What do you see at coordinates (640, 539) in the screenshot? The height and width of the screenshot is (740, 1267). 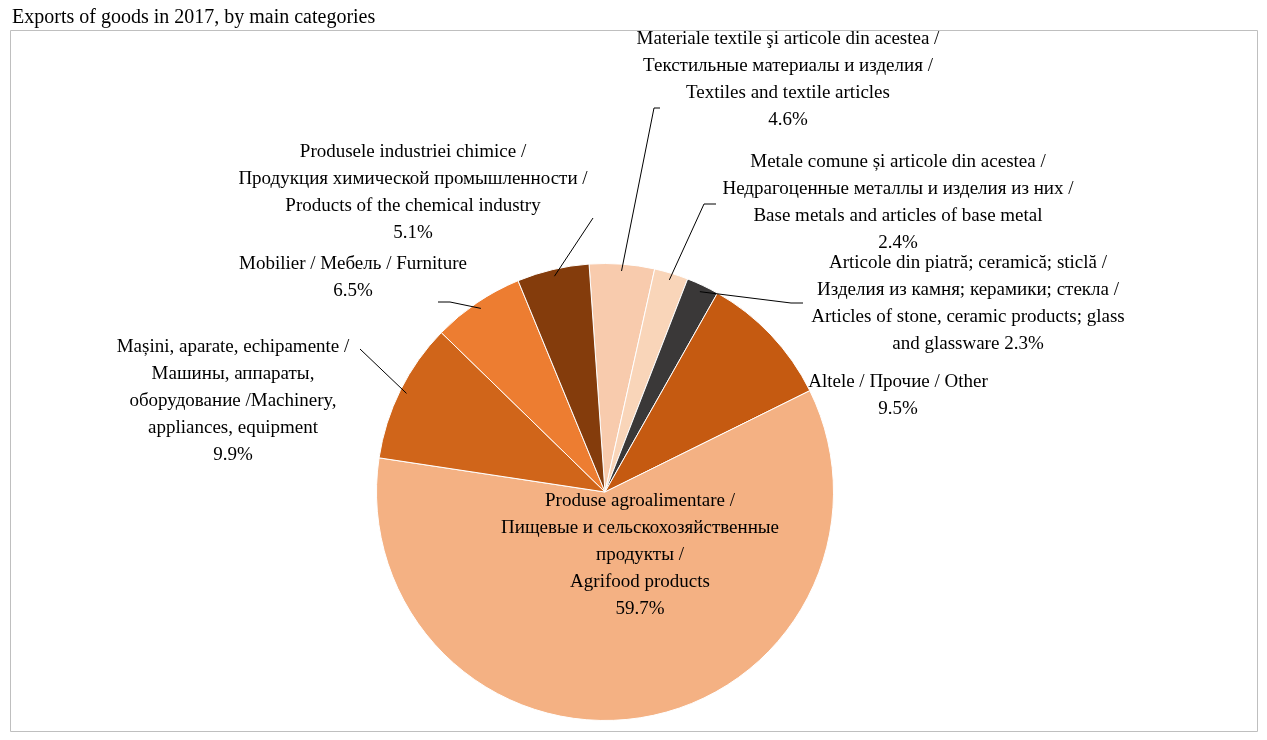 I see `slice-label: Produse agroalimentare / Пищевые и сельскохозяйственные продукты / Agrifood products` at bounding box center [640, 539].